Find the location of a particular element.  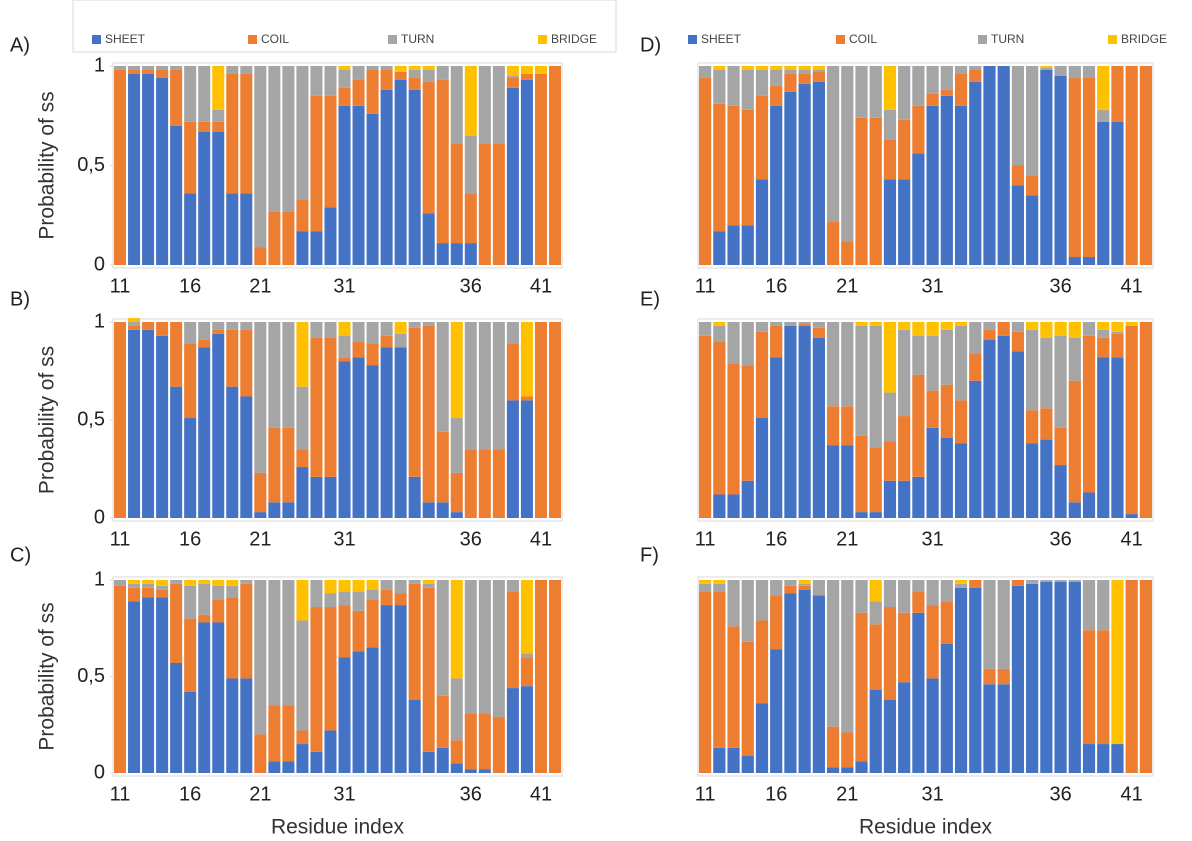

panel-title: F) is located at coordinates (649, 555).